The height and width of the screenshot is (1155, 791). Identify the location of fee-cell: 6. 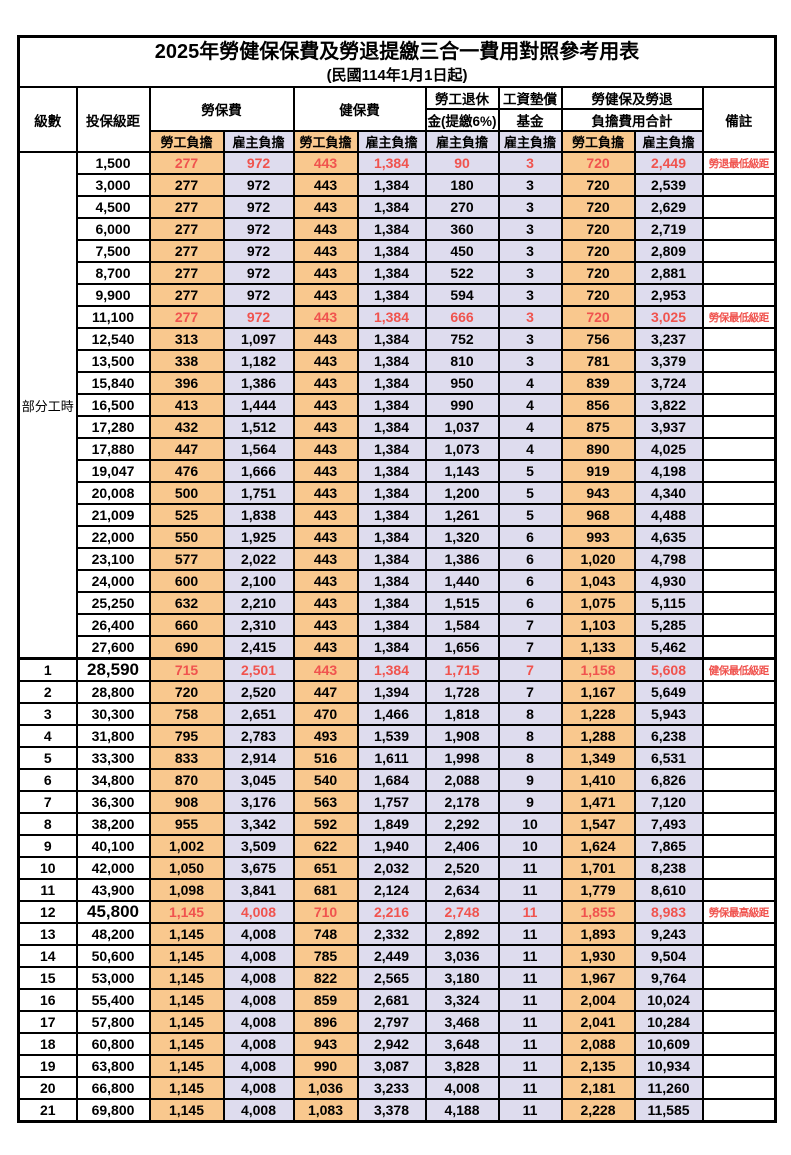
(530, 559).